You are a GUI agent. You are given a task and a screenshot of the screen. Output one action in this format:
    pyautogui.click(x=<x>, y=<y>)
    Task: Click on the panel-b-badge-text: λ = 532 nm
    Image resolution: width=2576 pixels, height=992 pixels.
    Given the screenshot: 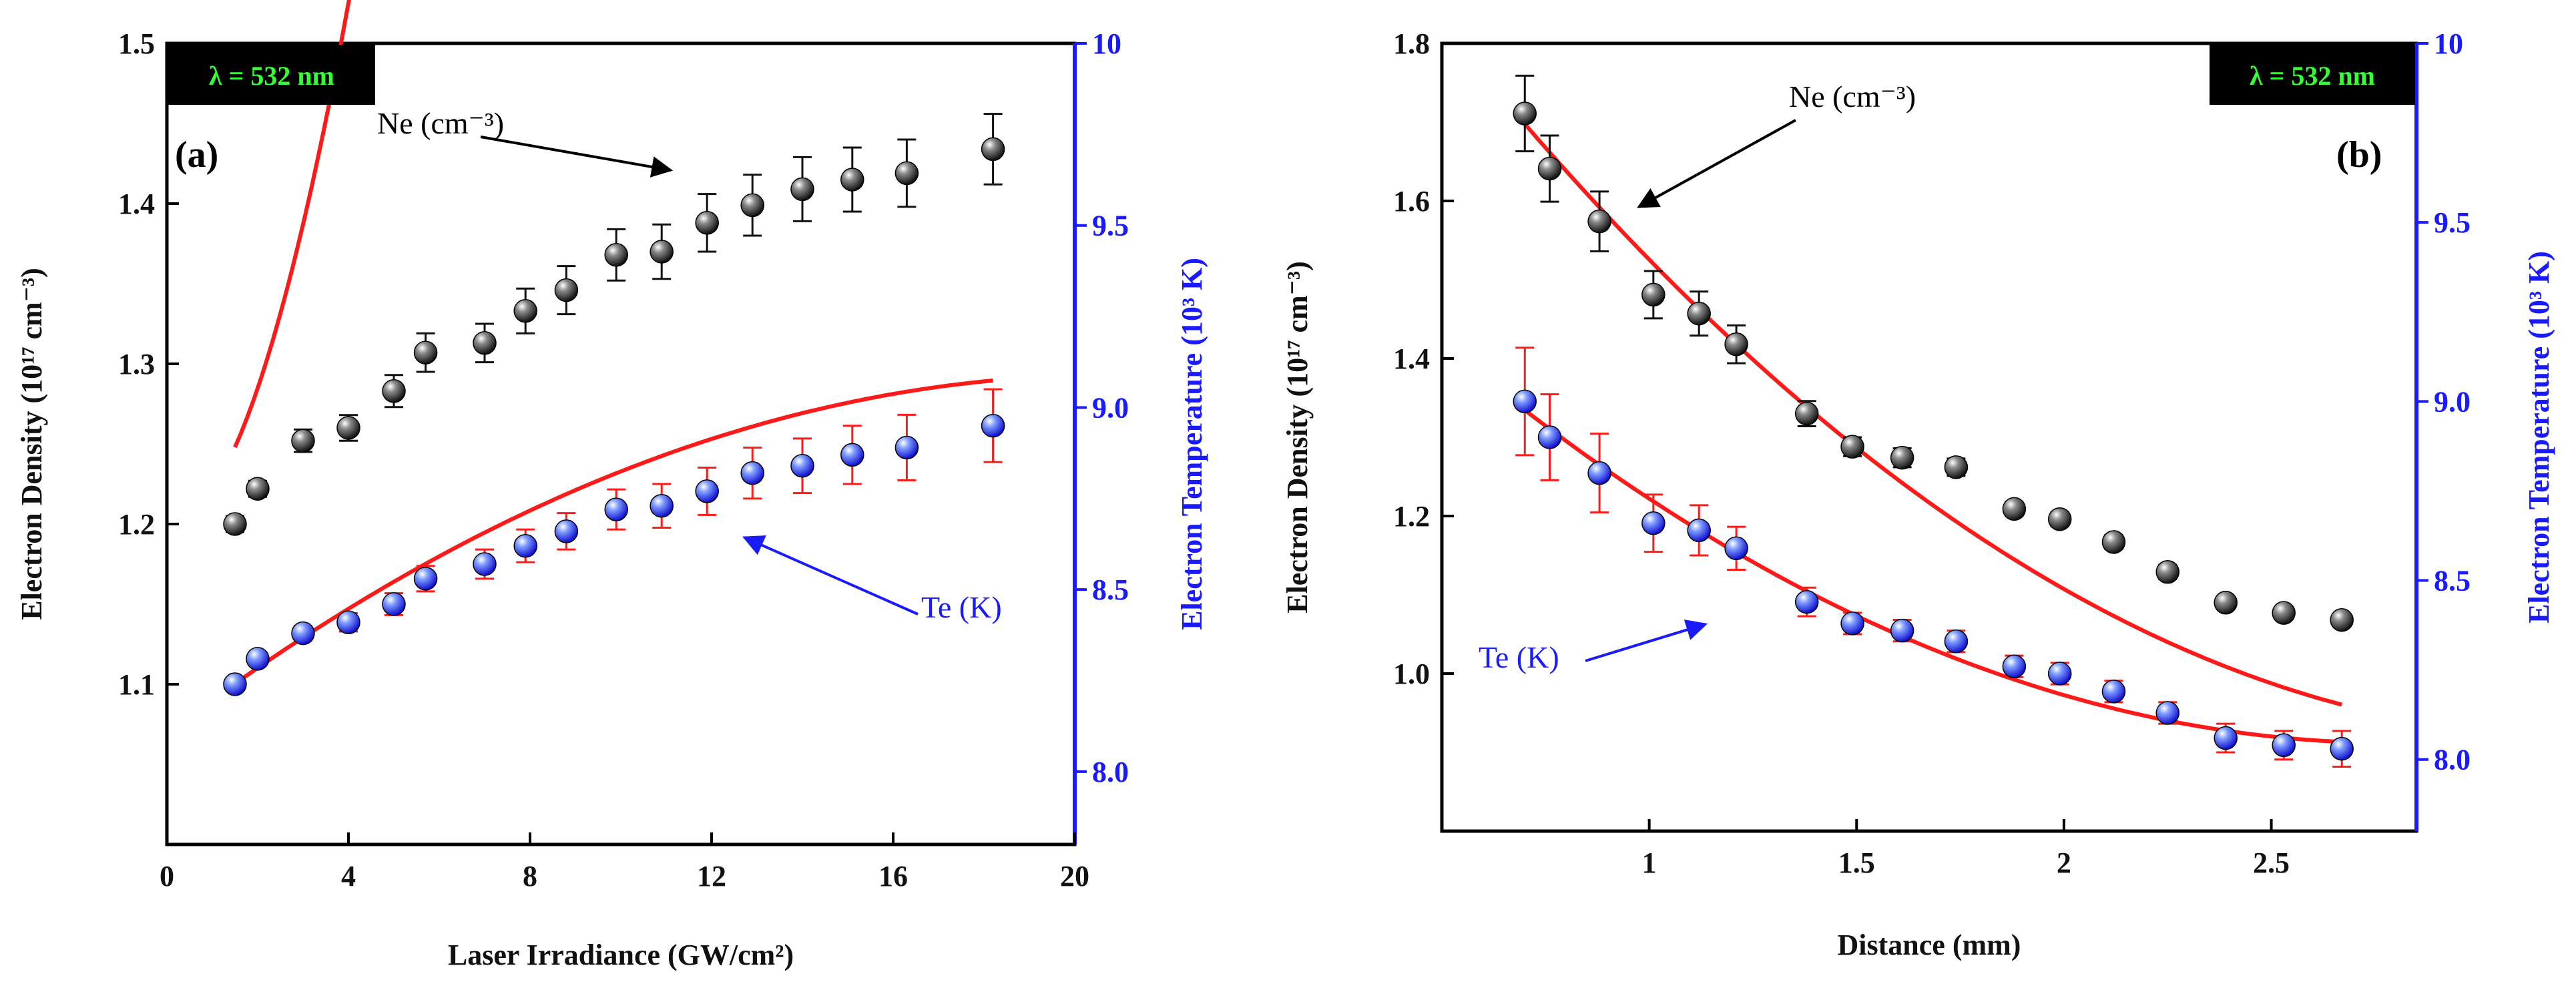 What is the action you would take?
    pyautogui.click(x=2312, y=76)
    